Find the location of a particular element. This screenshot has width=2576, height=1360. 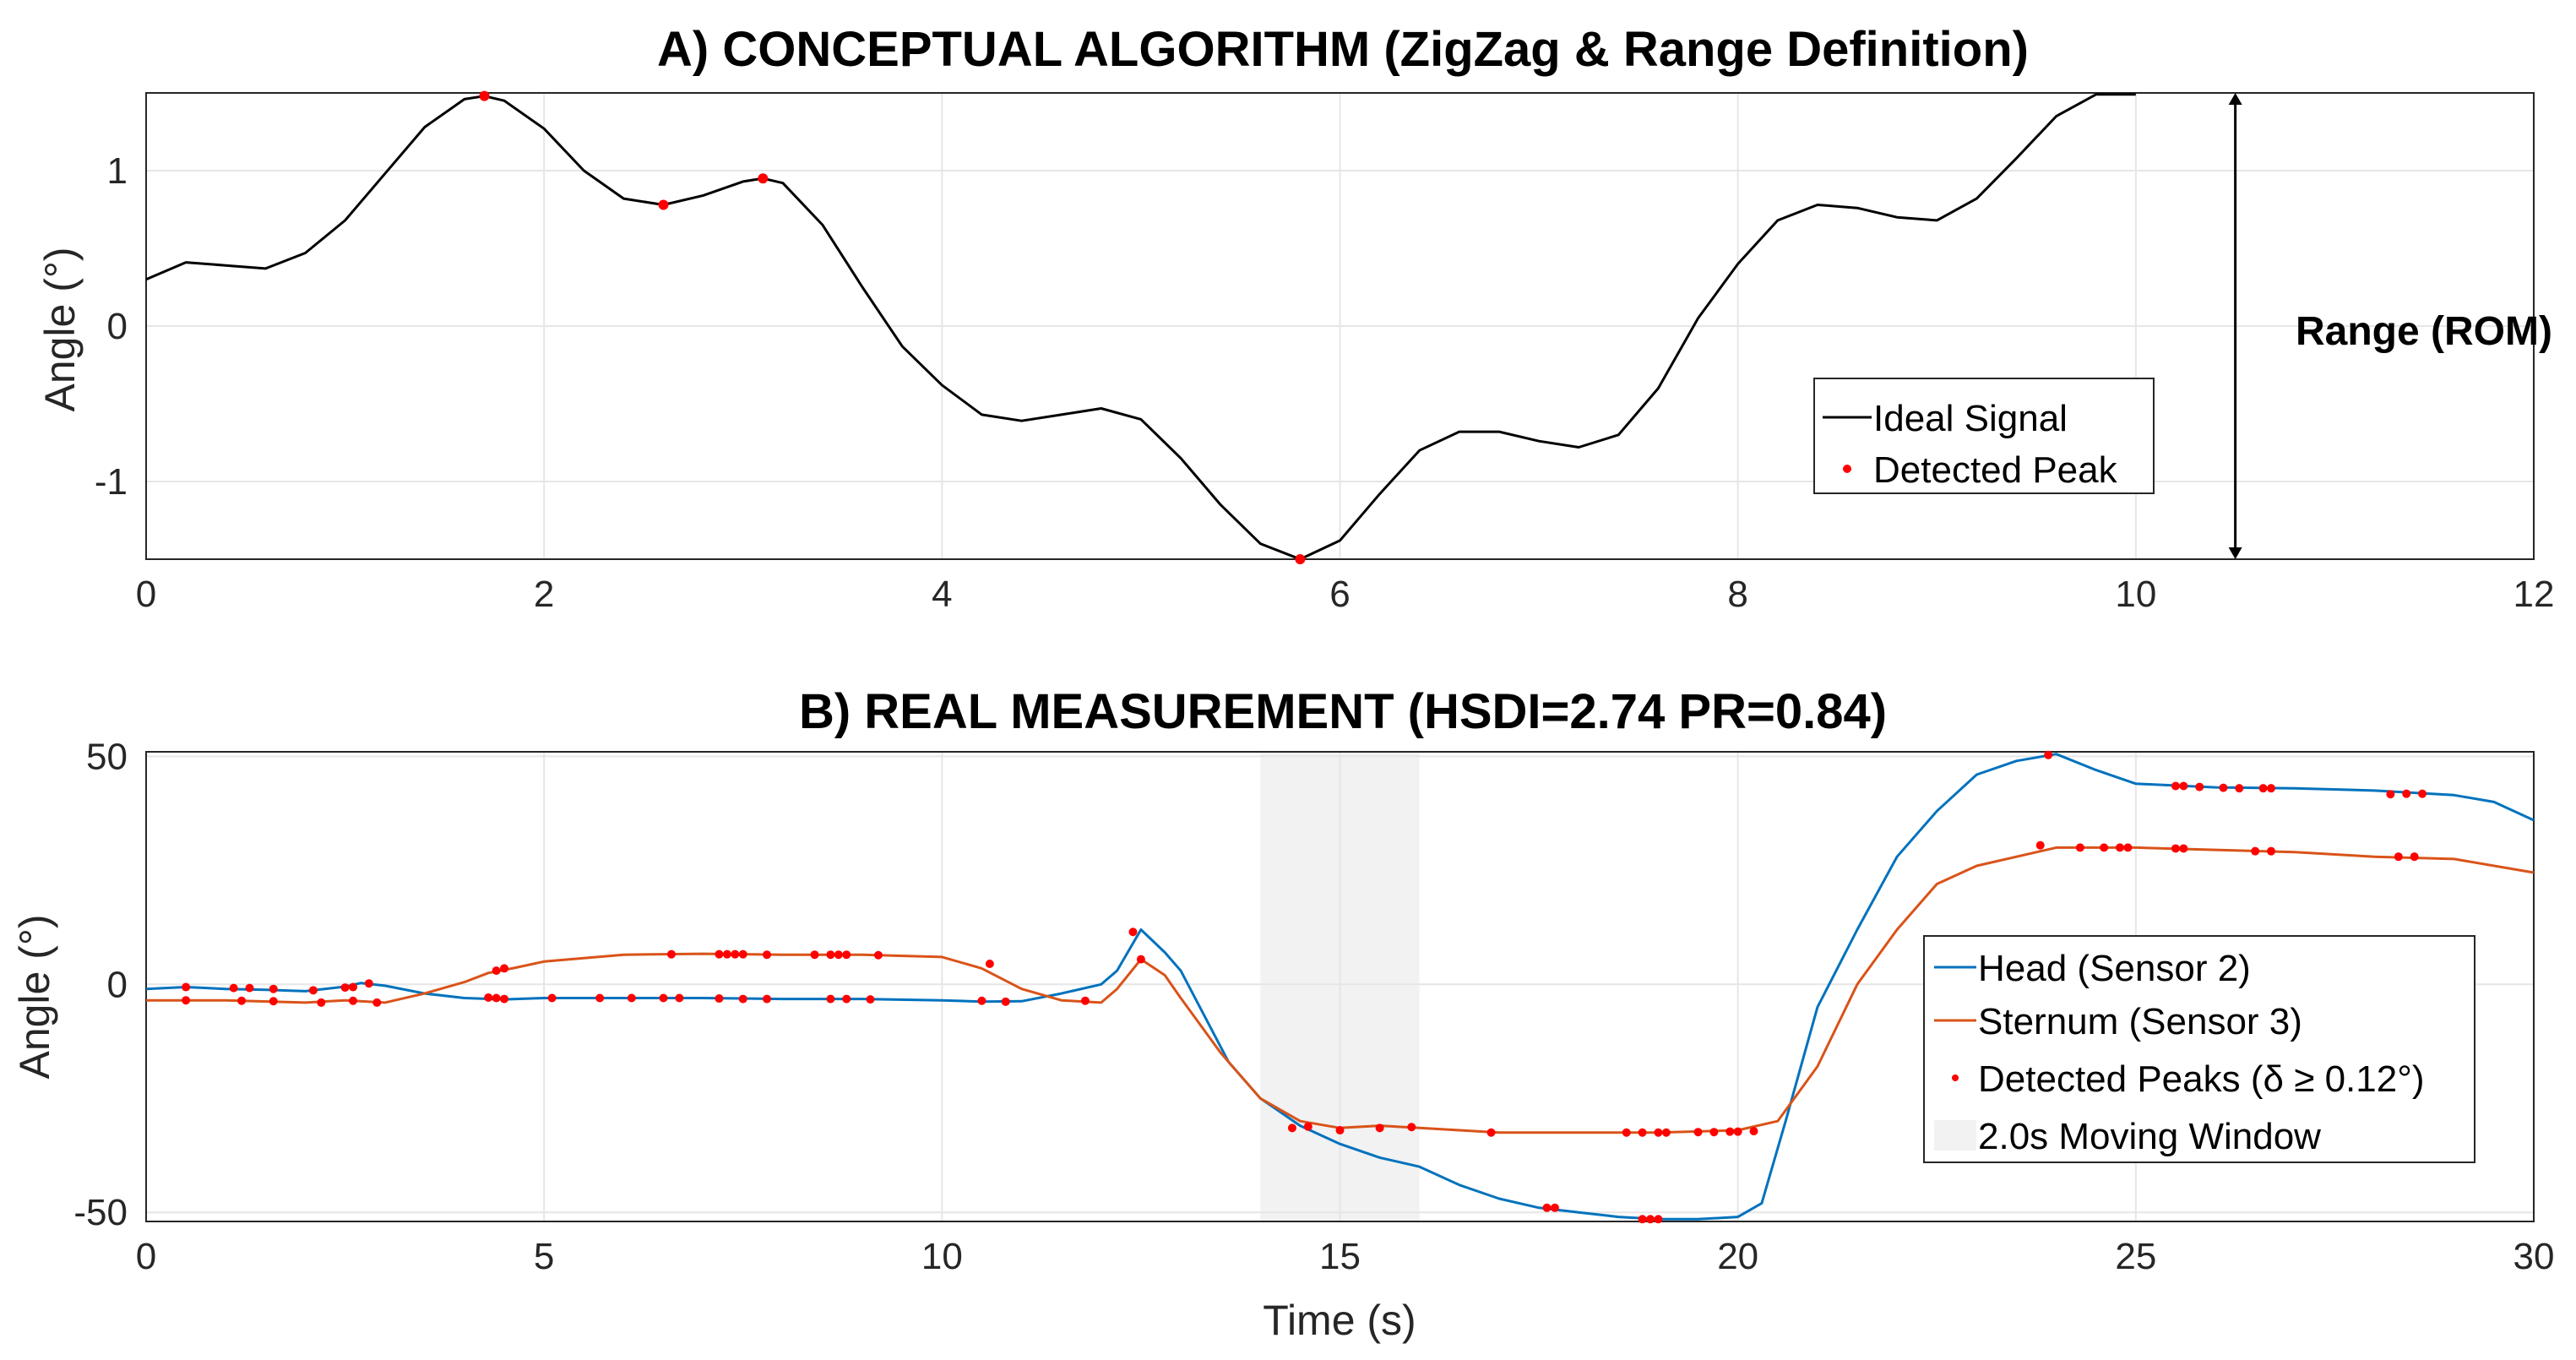

legend-sternum-label: Sternum (Sensor 3) is located at coordinates (2140, 1021).